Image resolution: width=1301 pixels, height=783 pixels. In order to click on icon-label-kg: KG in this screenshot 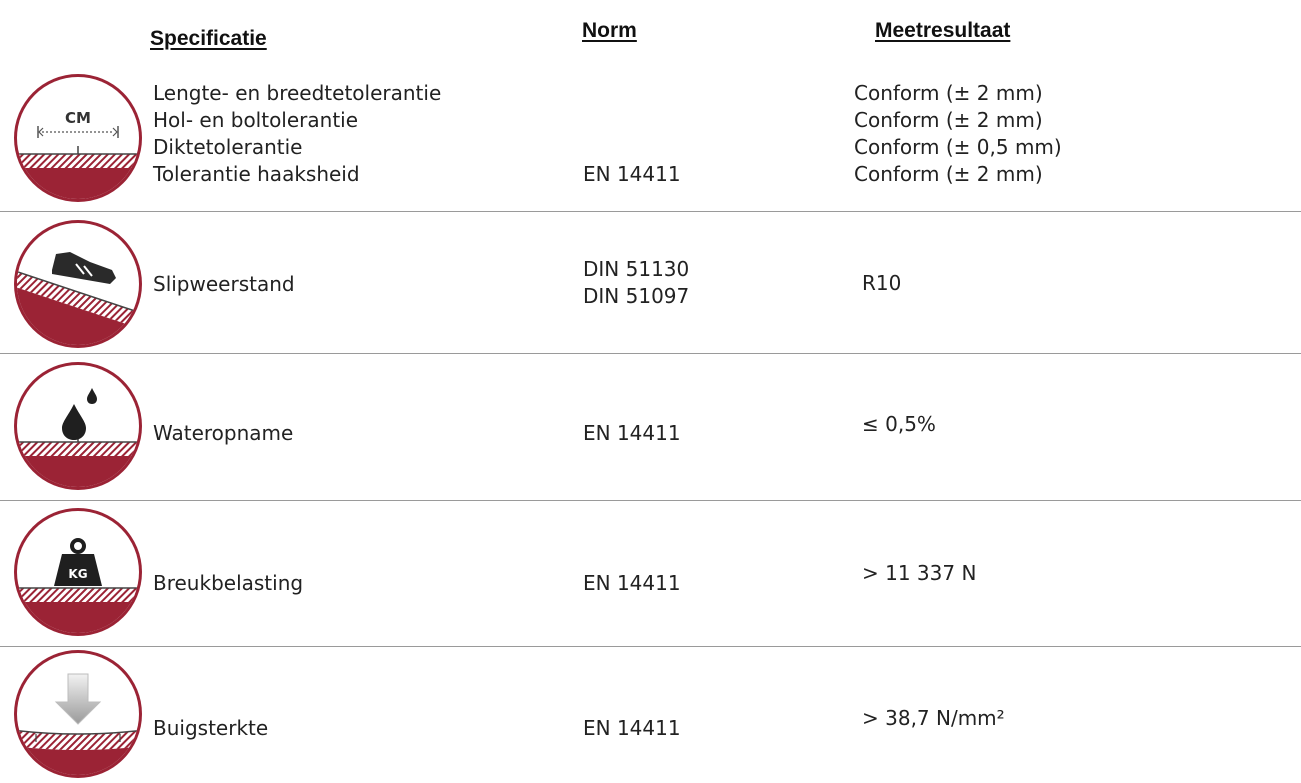, I will do `click(77, 574)`.